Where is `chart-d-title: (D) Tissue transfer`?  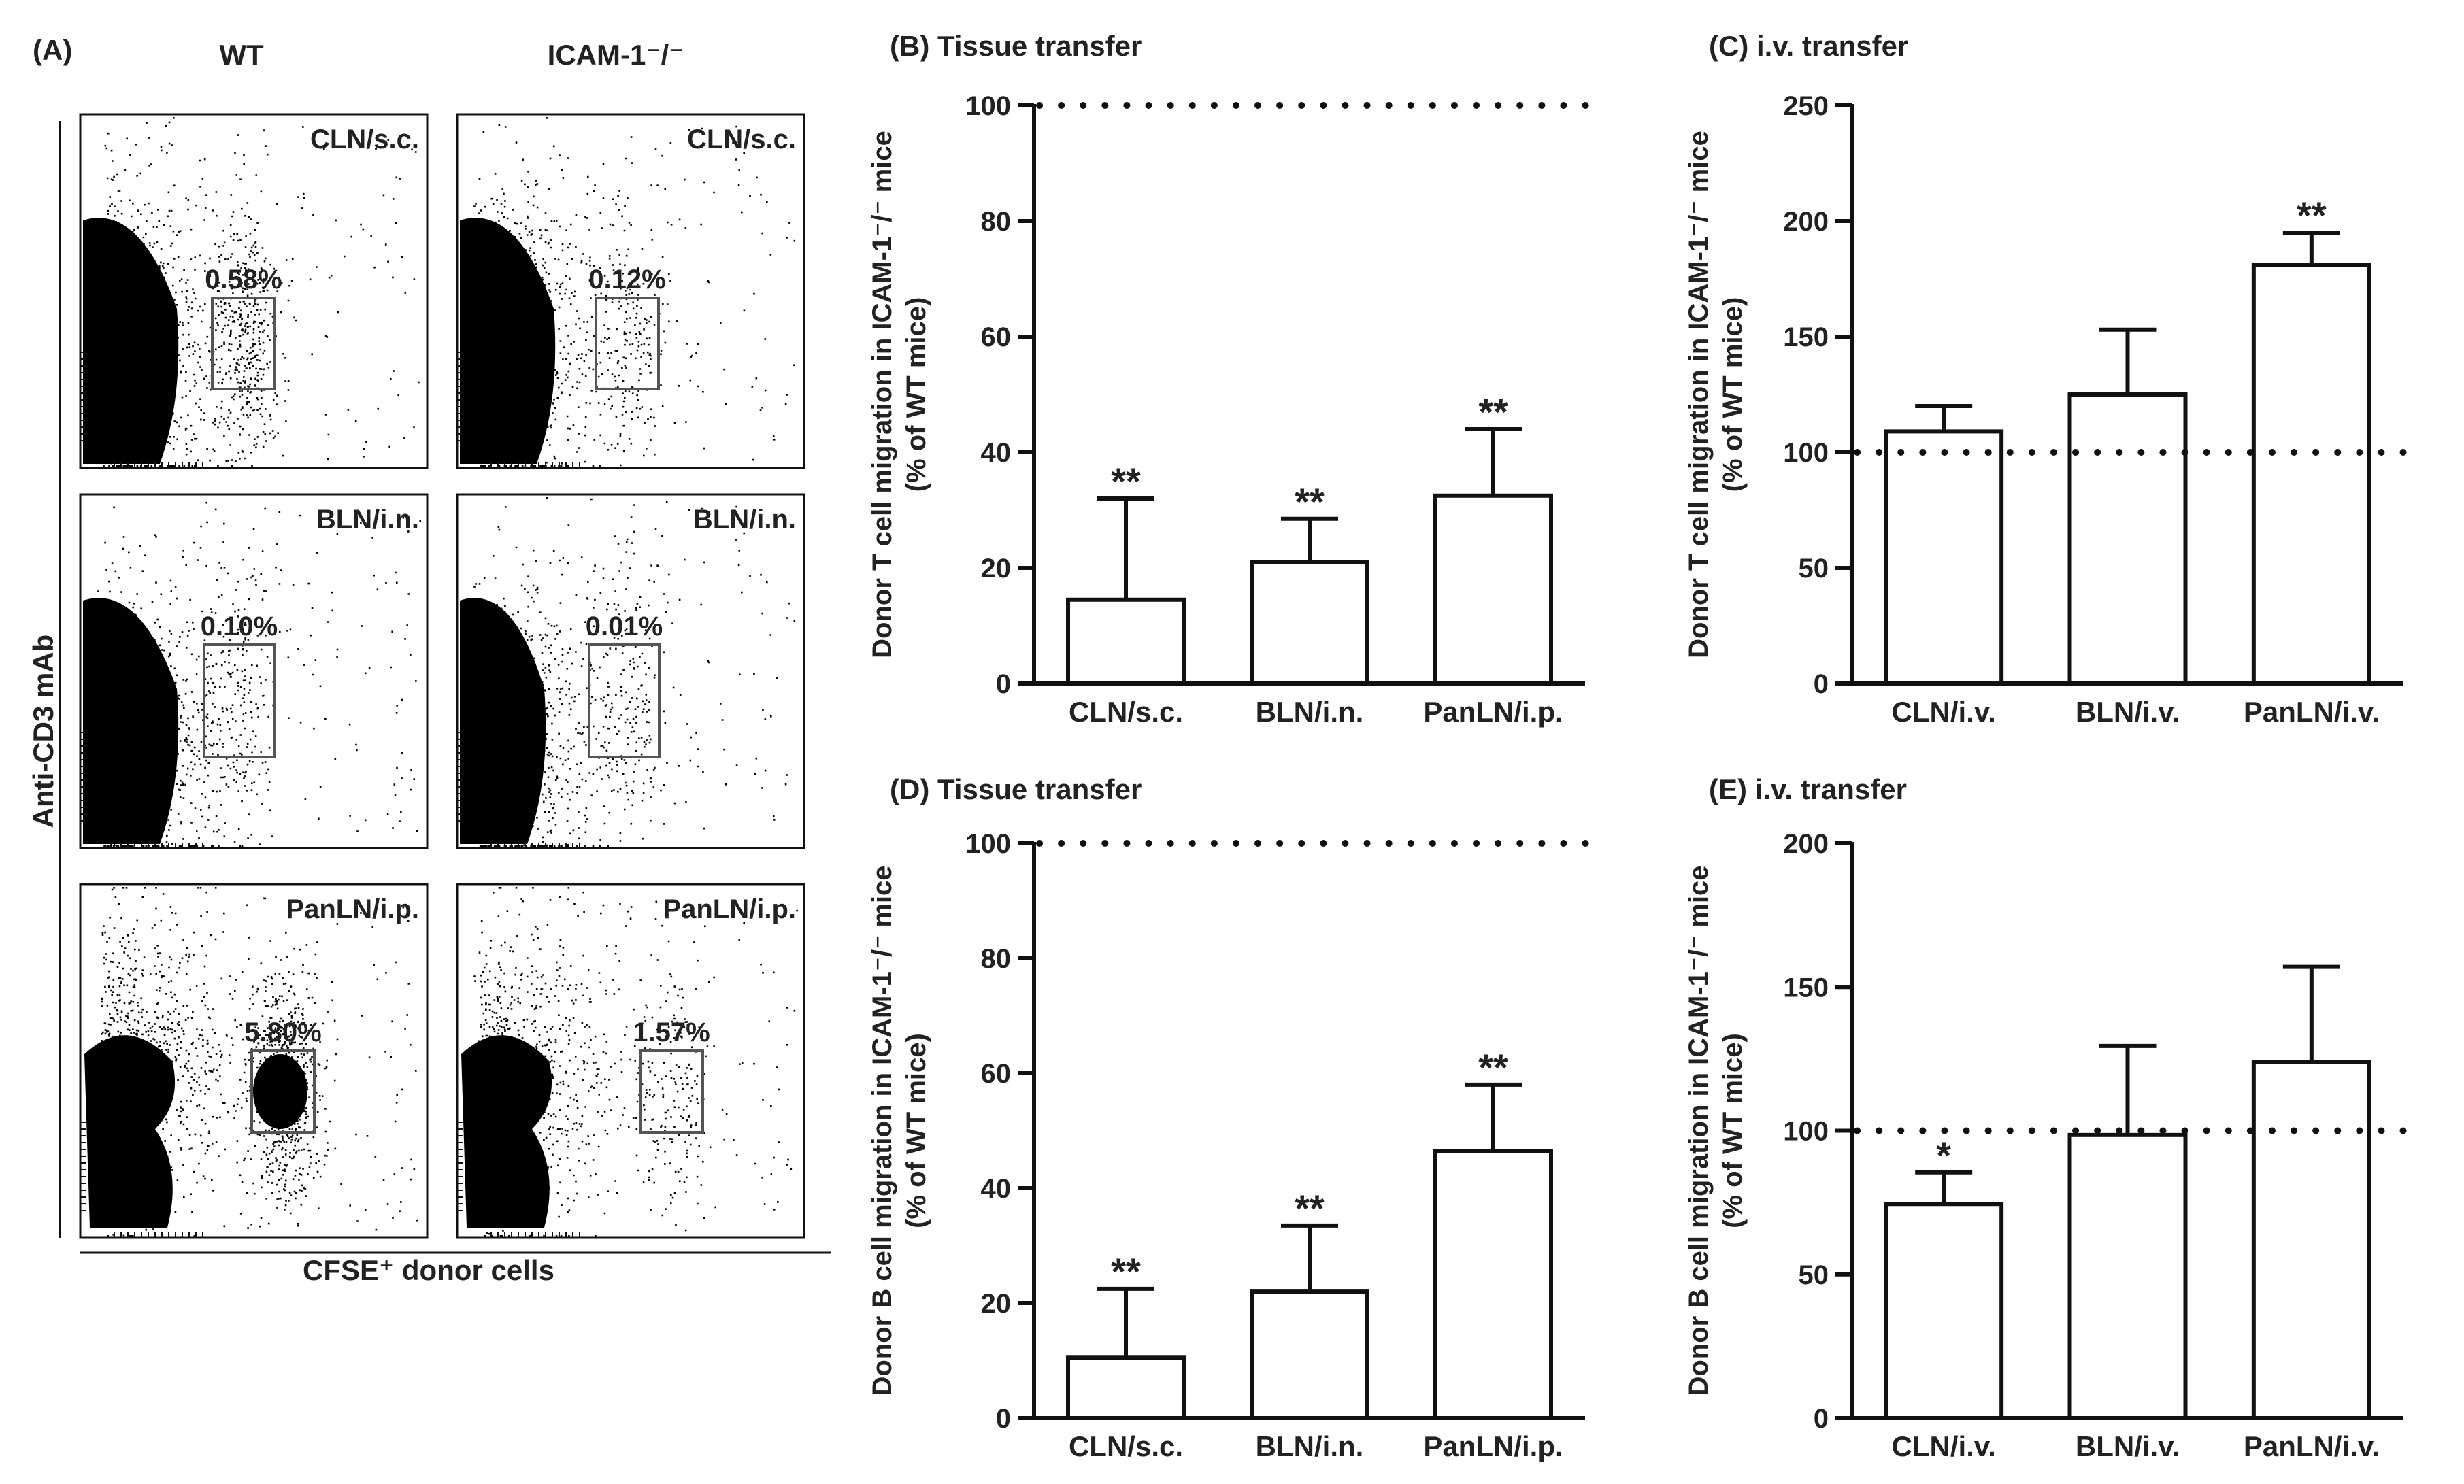
chart-d-title: (D) Tissue transfer is located at coordinates (1016, 789).